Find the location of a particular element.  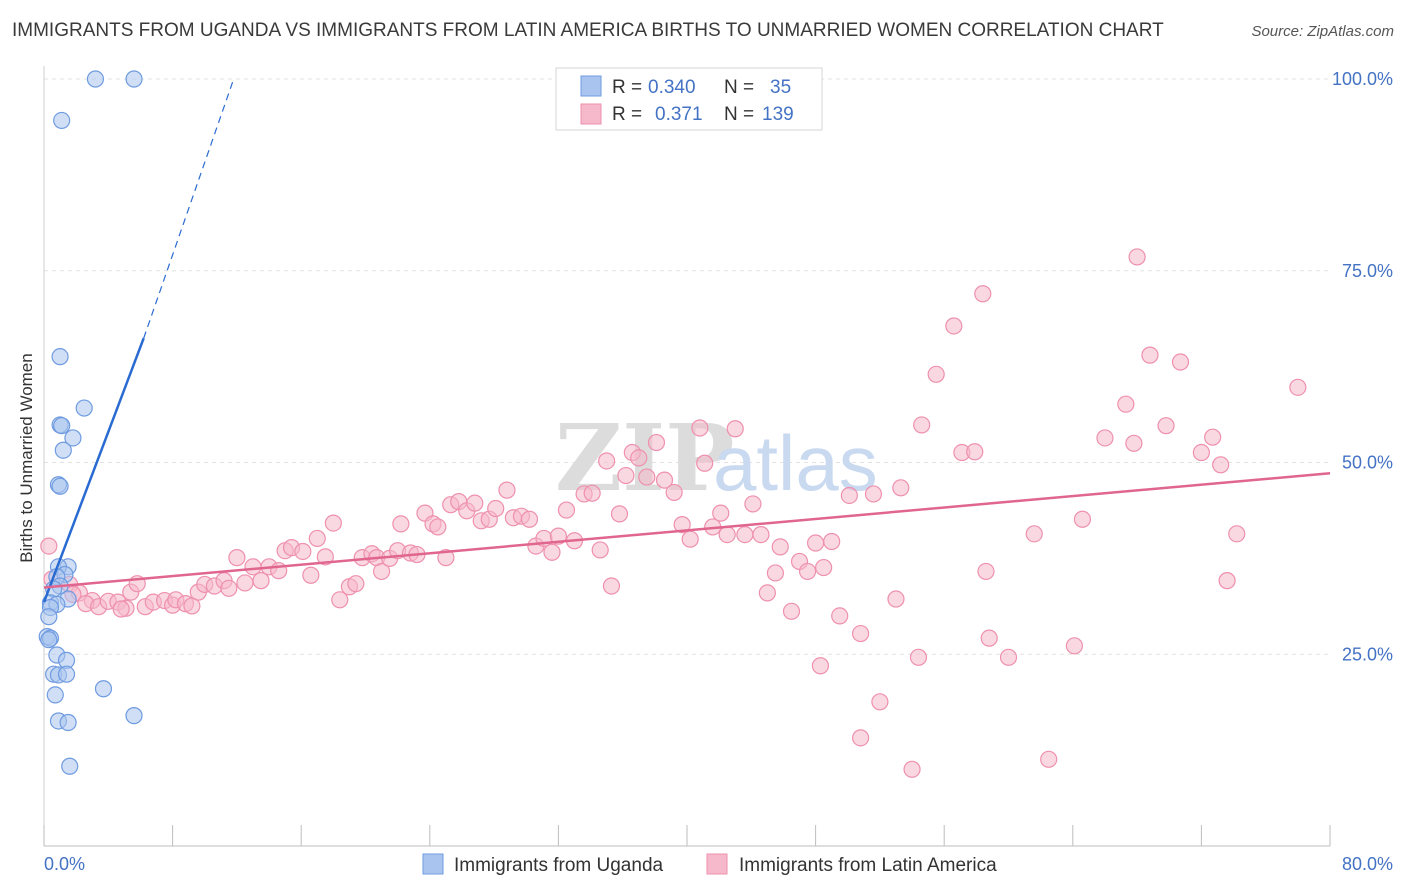

latin-trend-line is located at coordinates (687, 530).